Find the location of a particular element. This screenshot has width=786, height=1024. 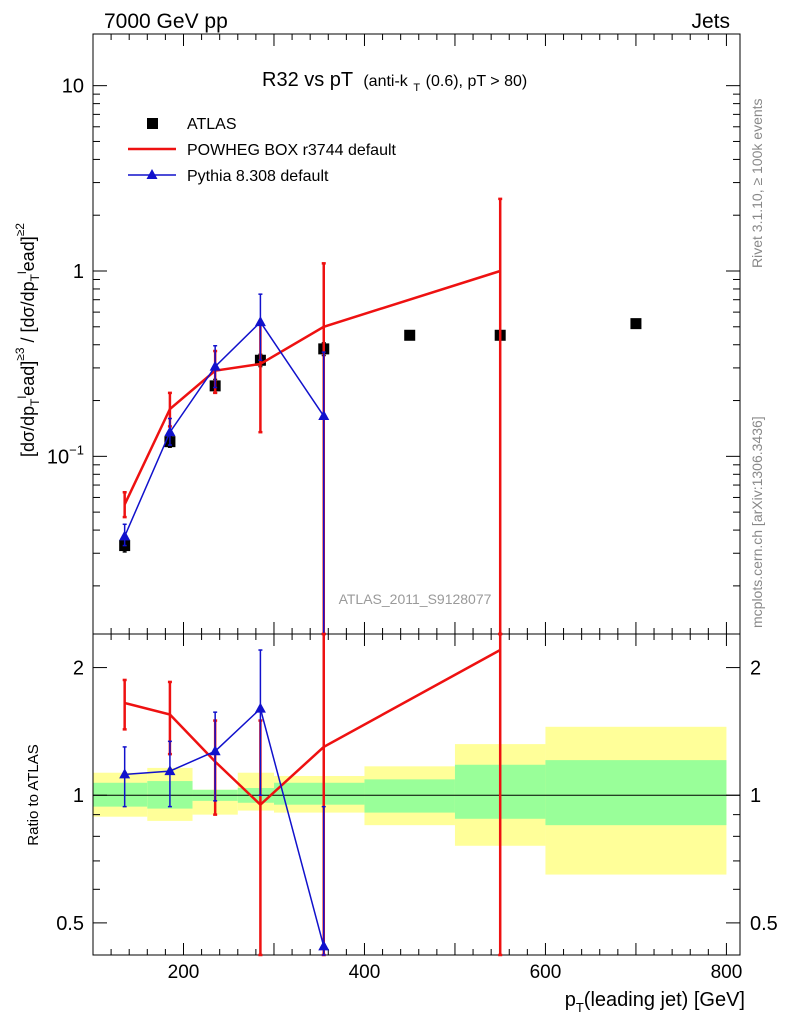

x-tick-label: 800 is located at coordinates (727, 972).